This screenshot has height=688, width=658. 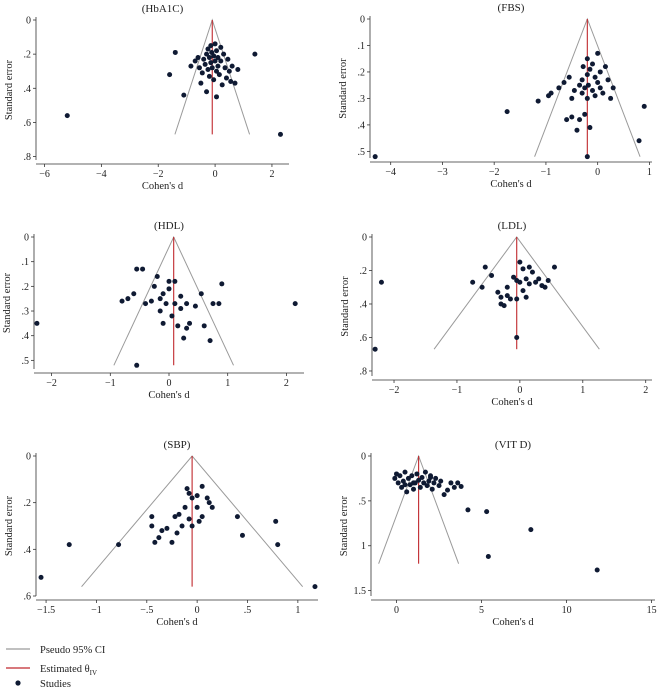 What do you see at coordinates (362, 125) in the screenshot?
I see `y-tick-label: .4` at bounding box center [362, 125].